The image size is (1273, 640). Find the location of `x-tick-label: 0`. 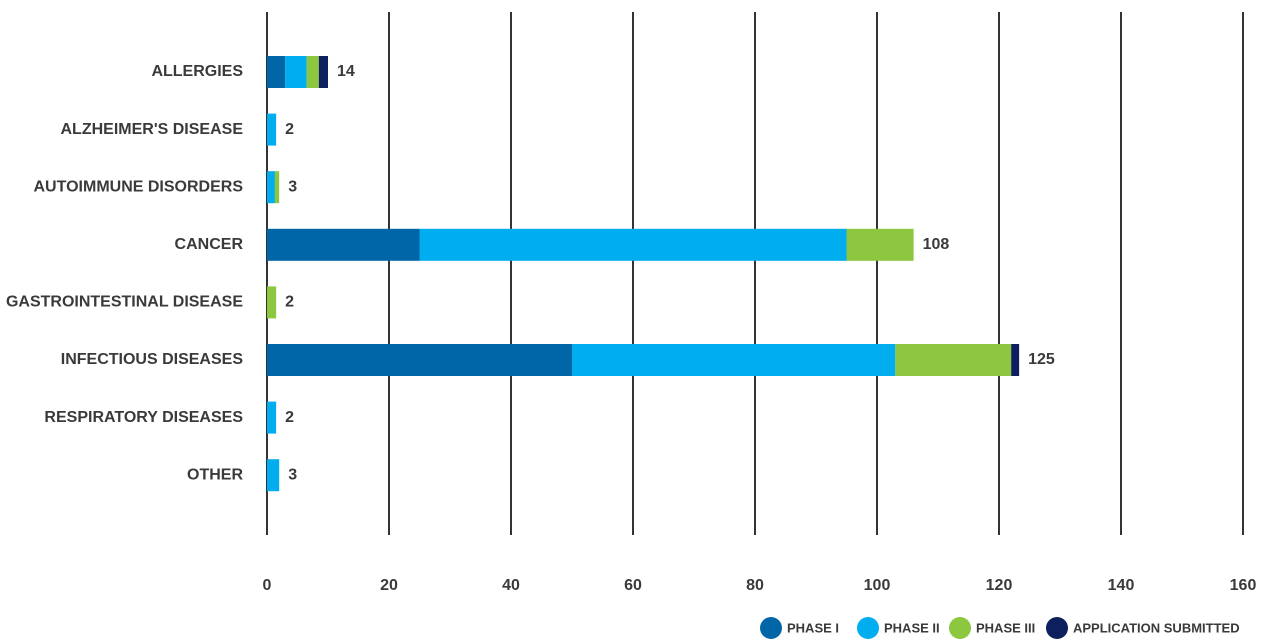

x-tick-label: 0 is located at coordinates (267, 585).